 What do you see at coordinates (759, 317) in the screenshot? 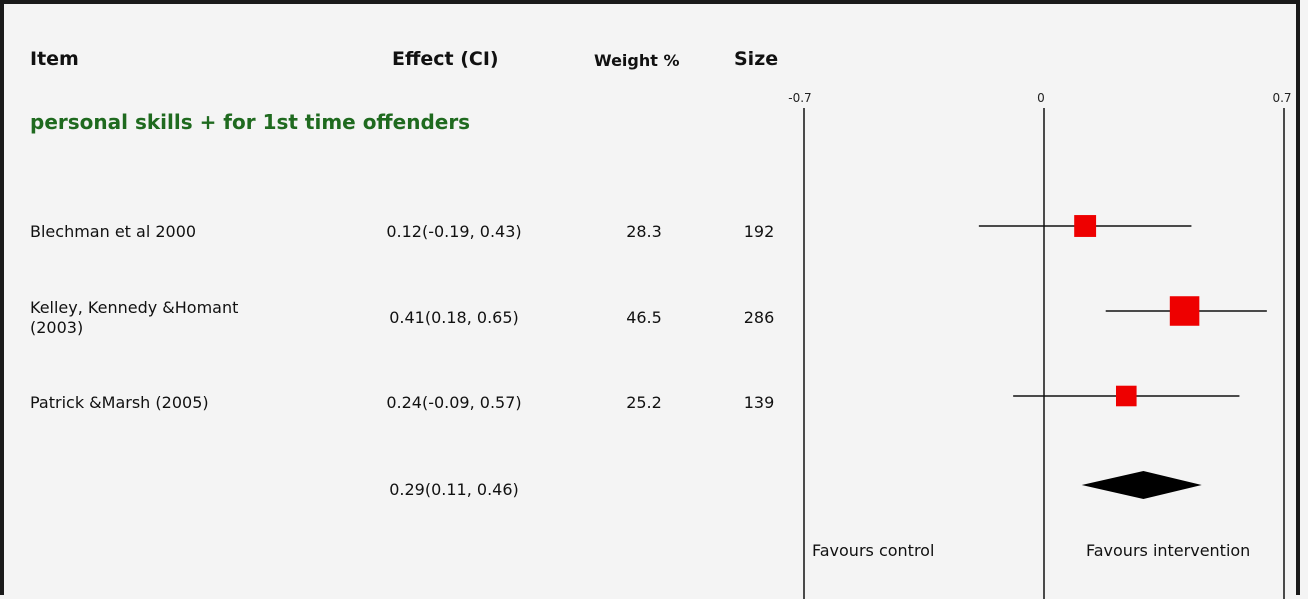
I see `study-size: 286` at bounding box center [759, 317].